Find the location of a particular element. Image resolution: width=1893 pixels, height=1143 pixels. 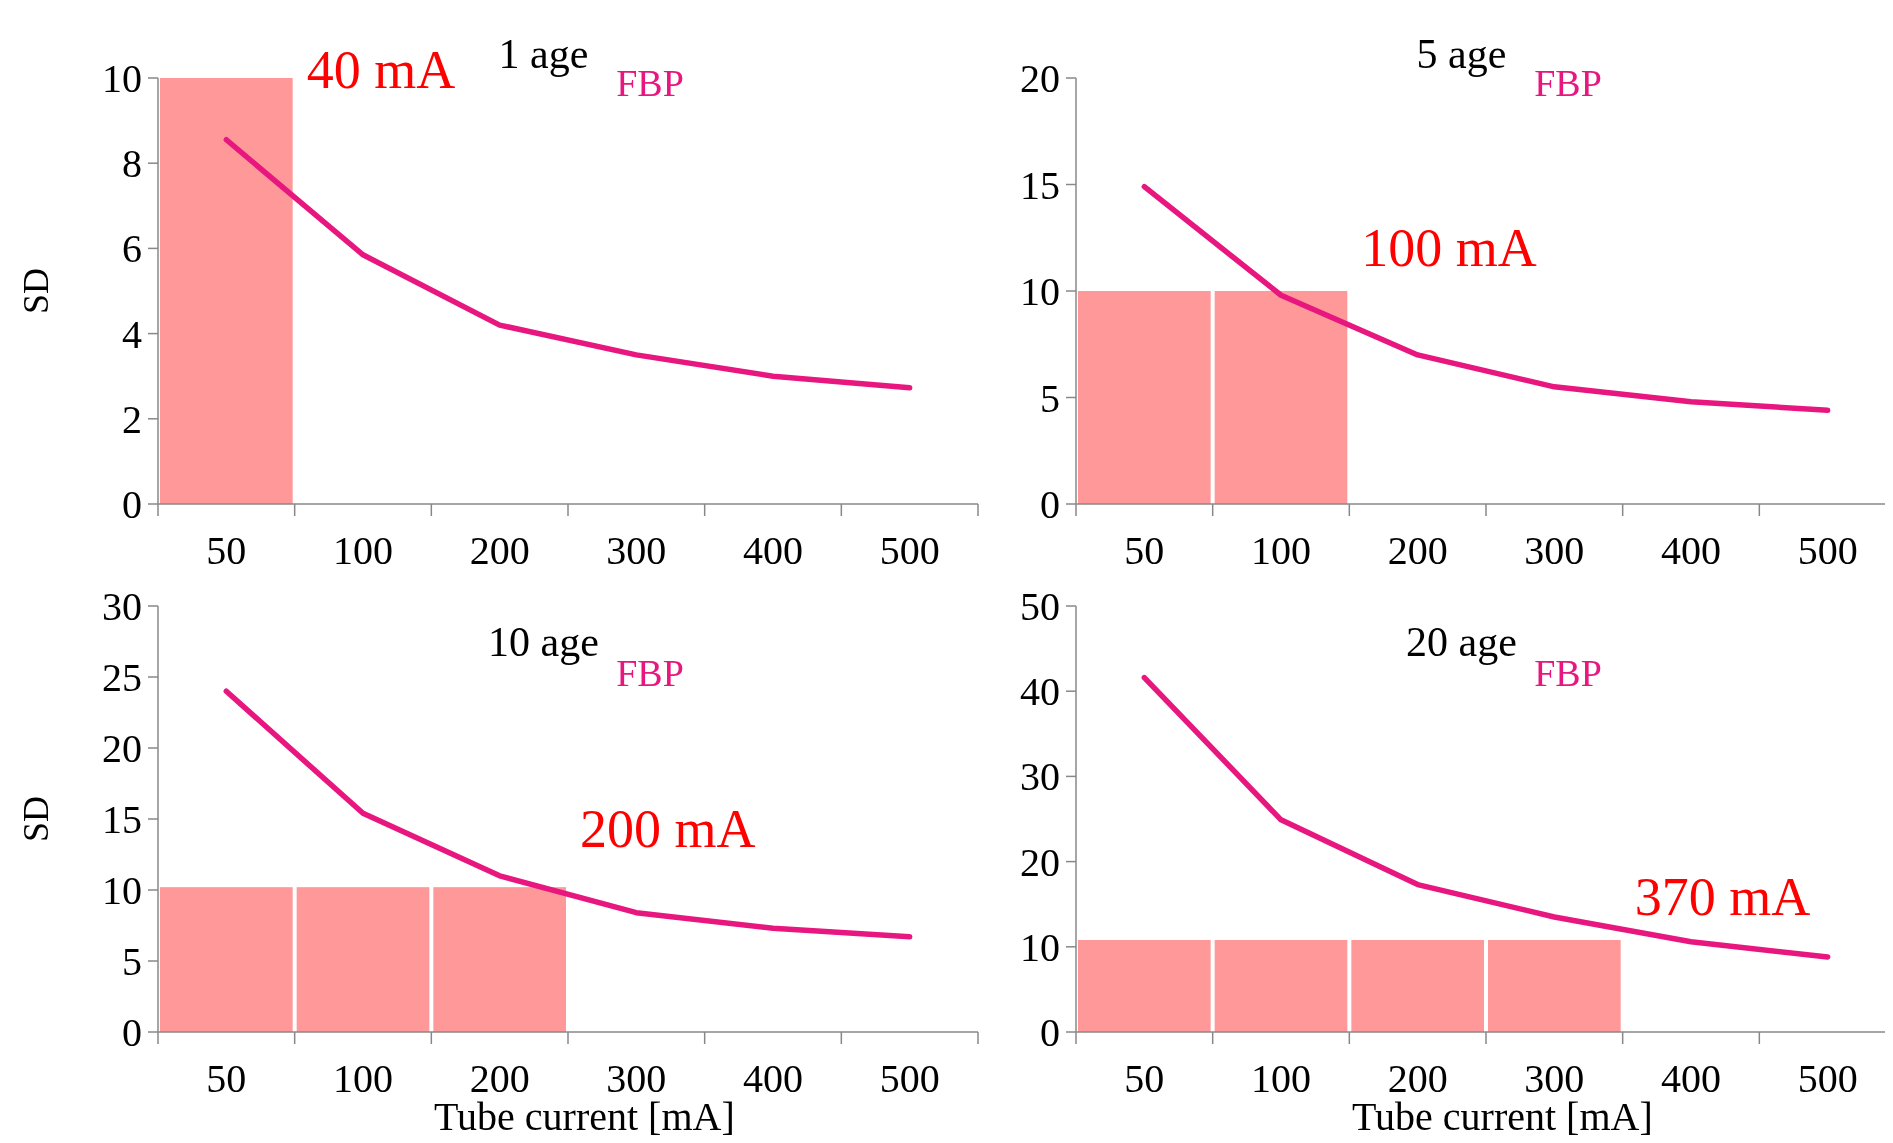

y-tick-label: 4 is located at coordinates (132, 334).